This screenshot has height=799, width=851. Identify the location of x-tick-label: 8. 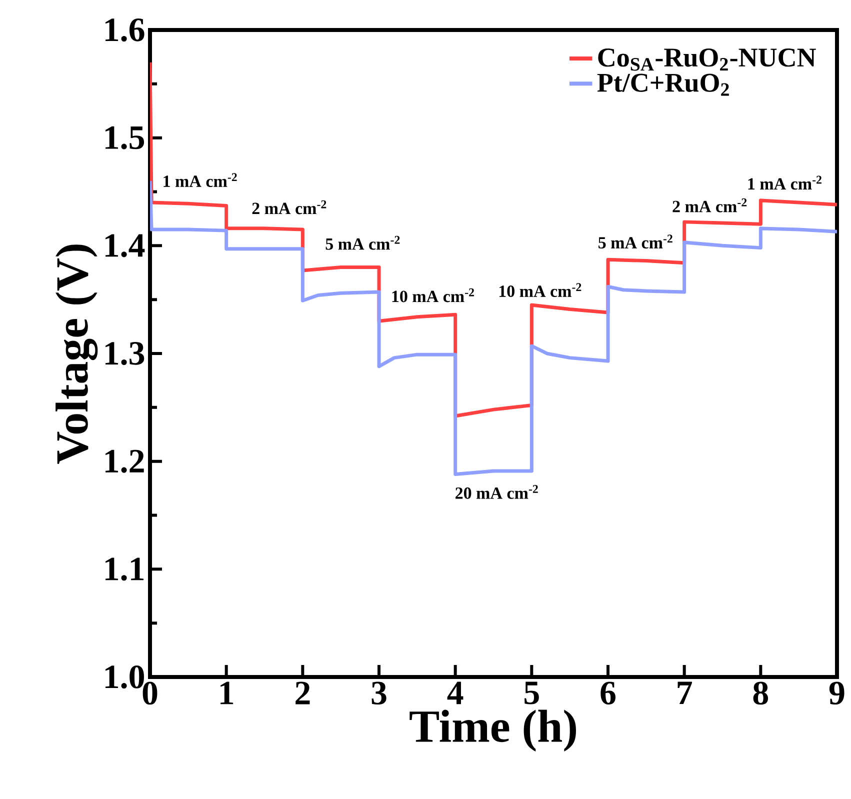
(760, 693).